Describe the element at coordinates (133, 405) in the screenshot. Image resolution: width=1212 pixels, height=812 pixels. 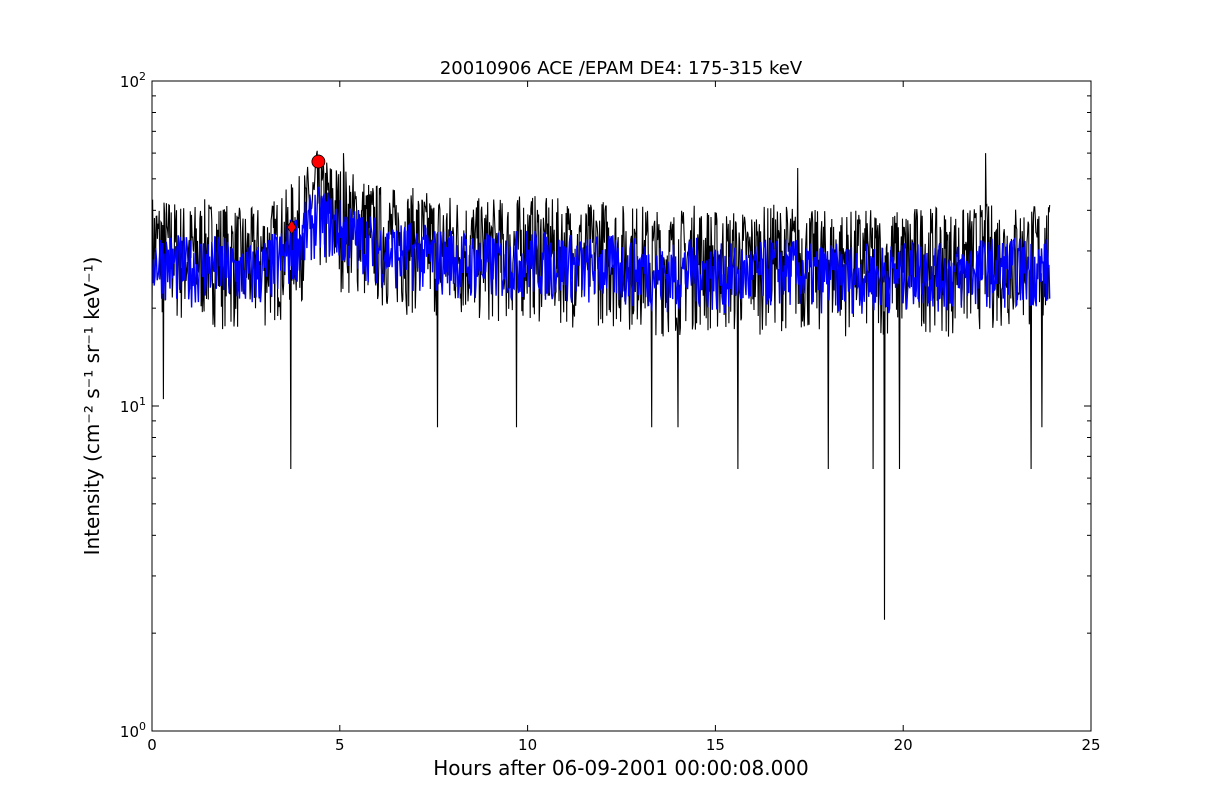
I see `y-tick-label: 10¹` at that location.